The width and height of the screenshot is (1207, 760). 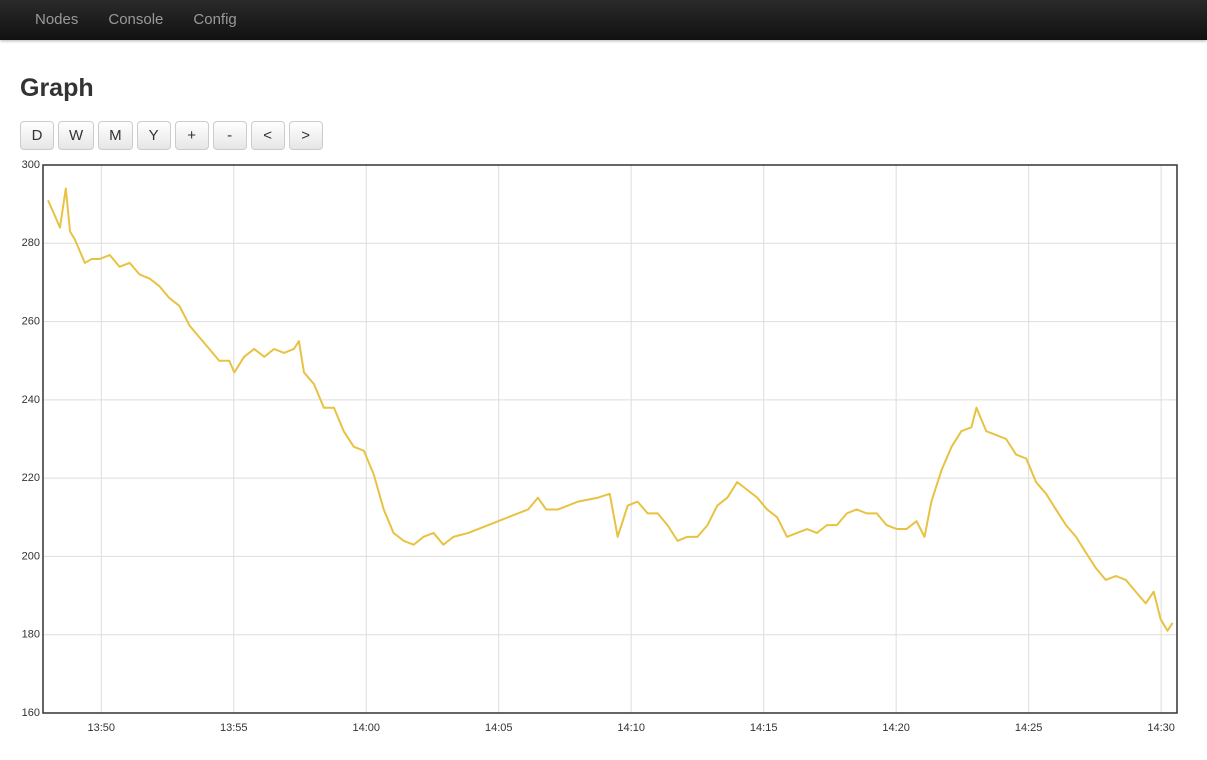 I want to click on graph-button: <, so click(x=267, y=135).